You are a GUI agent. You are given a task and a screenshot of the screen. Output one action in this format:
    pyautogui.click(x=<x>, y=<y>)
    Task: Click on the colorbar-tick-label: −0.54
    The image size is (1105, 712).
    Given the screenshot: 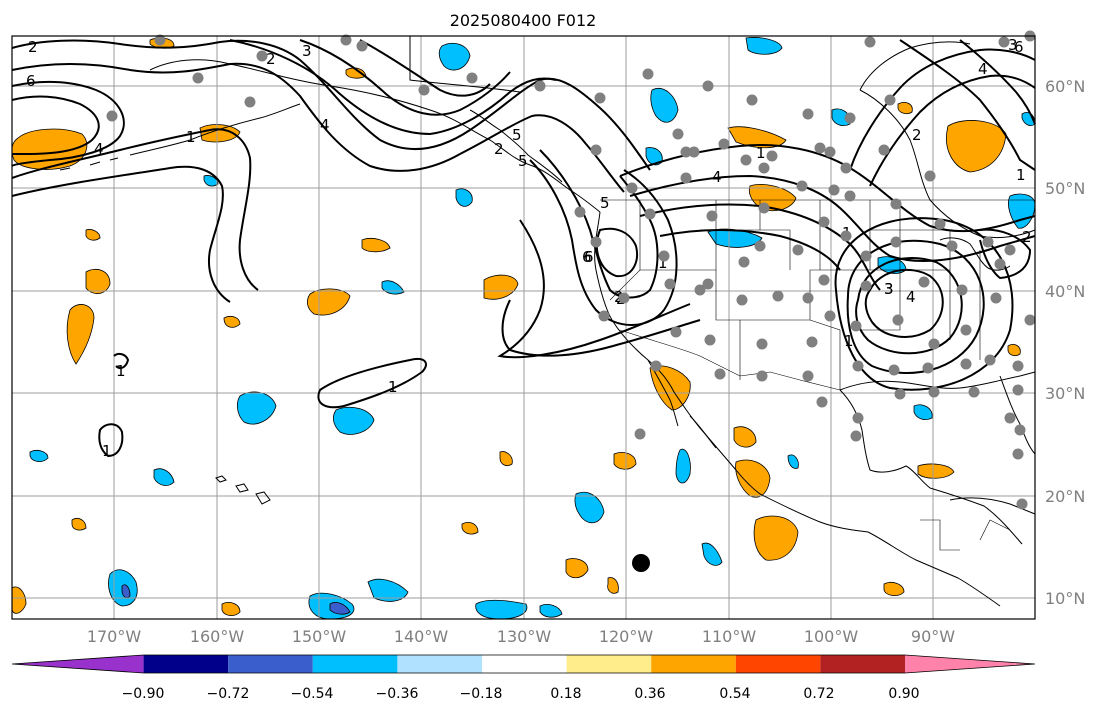 What is the action you would take?
    pyautogui.click(x=312, y=694)
    